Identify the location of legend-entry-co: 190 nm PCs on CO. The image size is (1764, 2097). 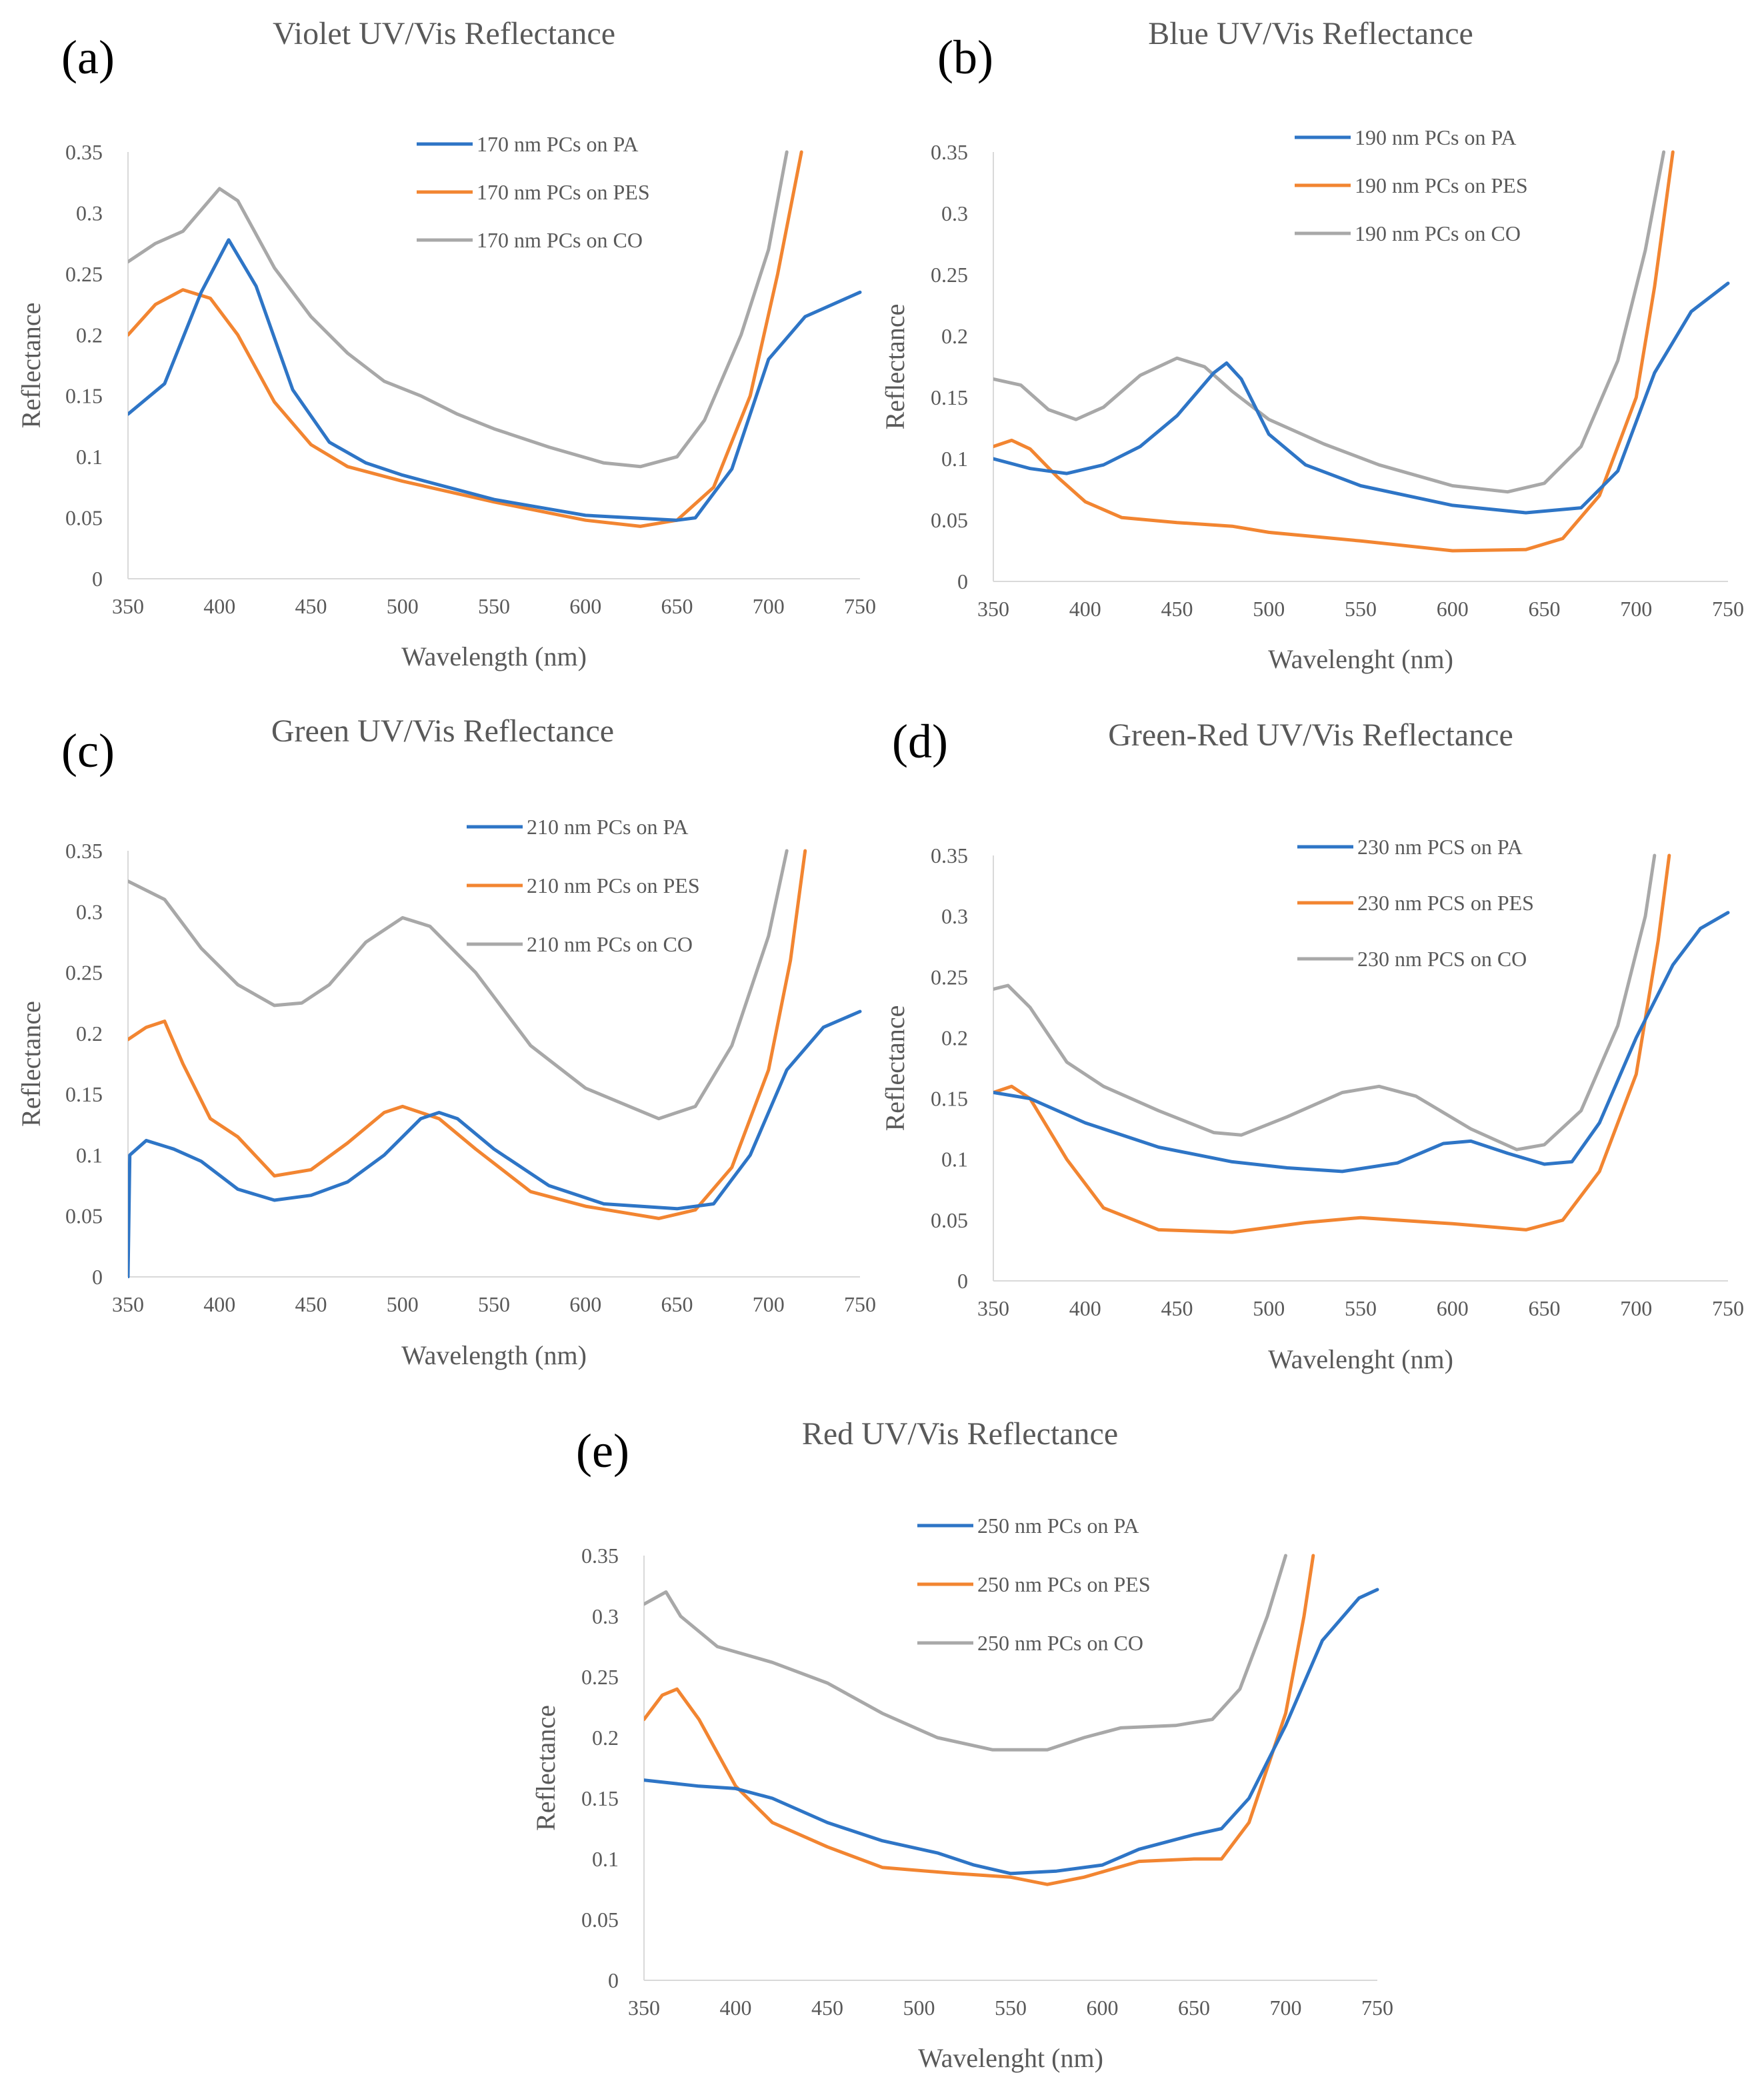
(1438, 233).